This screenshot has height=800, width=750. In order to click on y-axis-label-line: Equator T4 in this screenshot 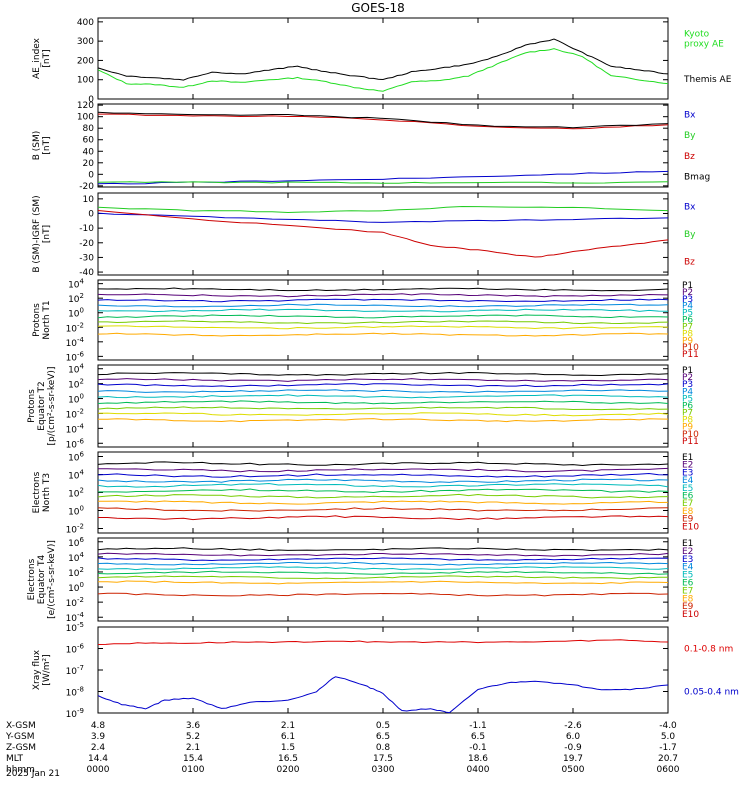, I will do `click(42, 580)`.